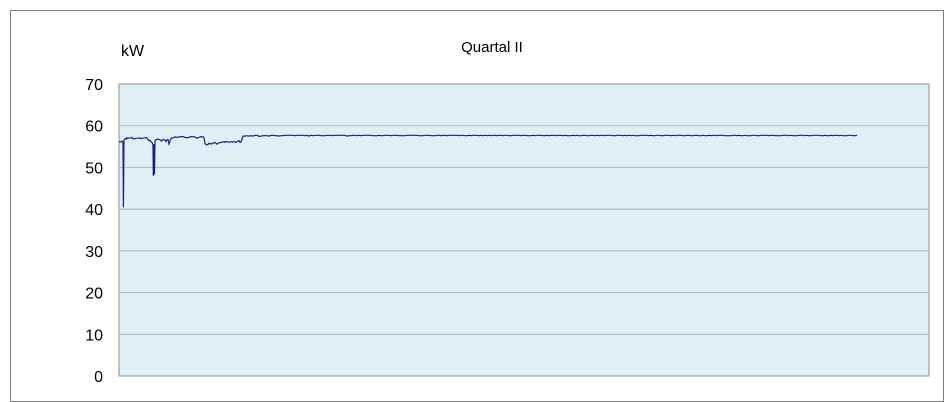  Describe the element at coordinates (94, 168) in the screenshot. I see `y-tick-label-50: 50` at that location.